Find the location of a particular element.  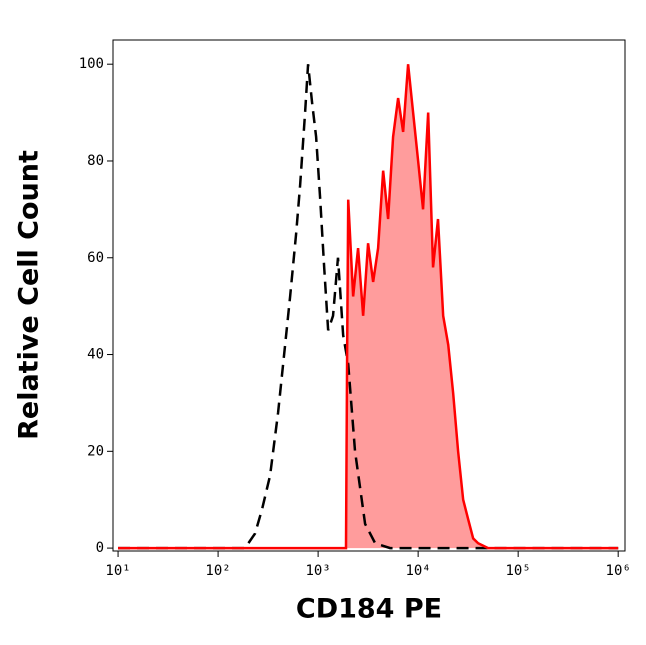

y-axis-title: Relative Cell Count is located at coordinates (29, 295).